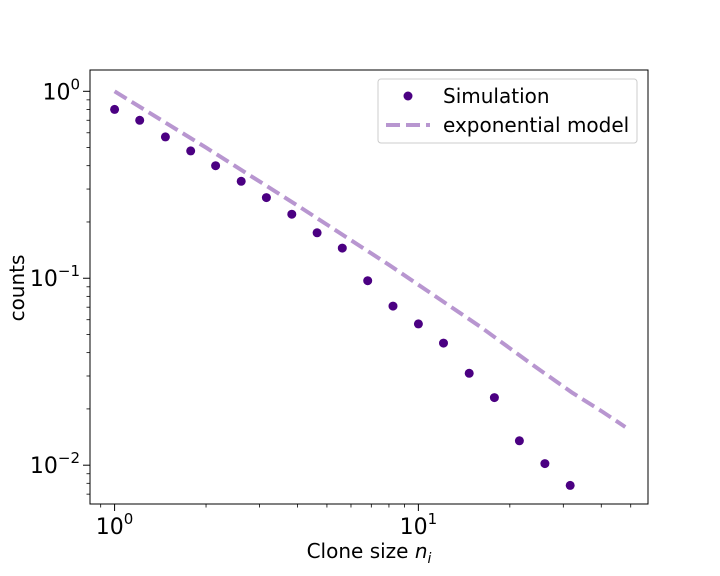 This screenshot has height=576, width=720. I want to click on x-tick-label: 10¹, so click(419, 525).